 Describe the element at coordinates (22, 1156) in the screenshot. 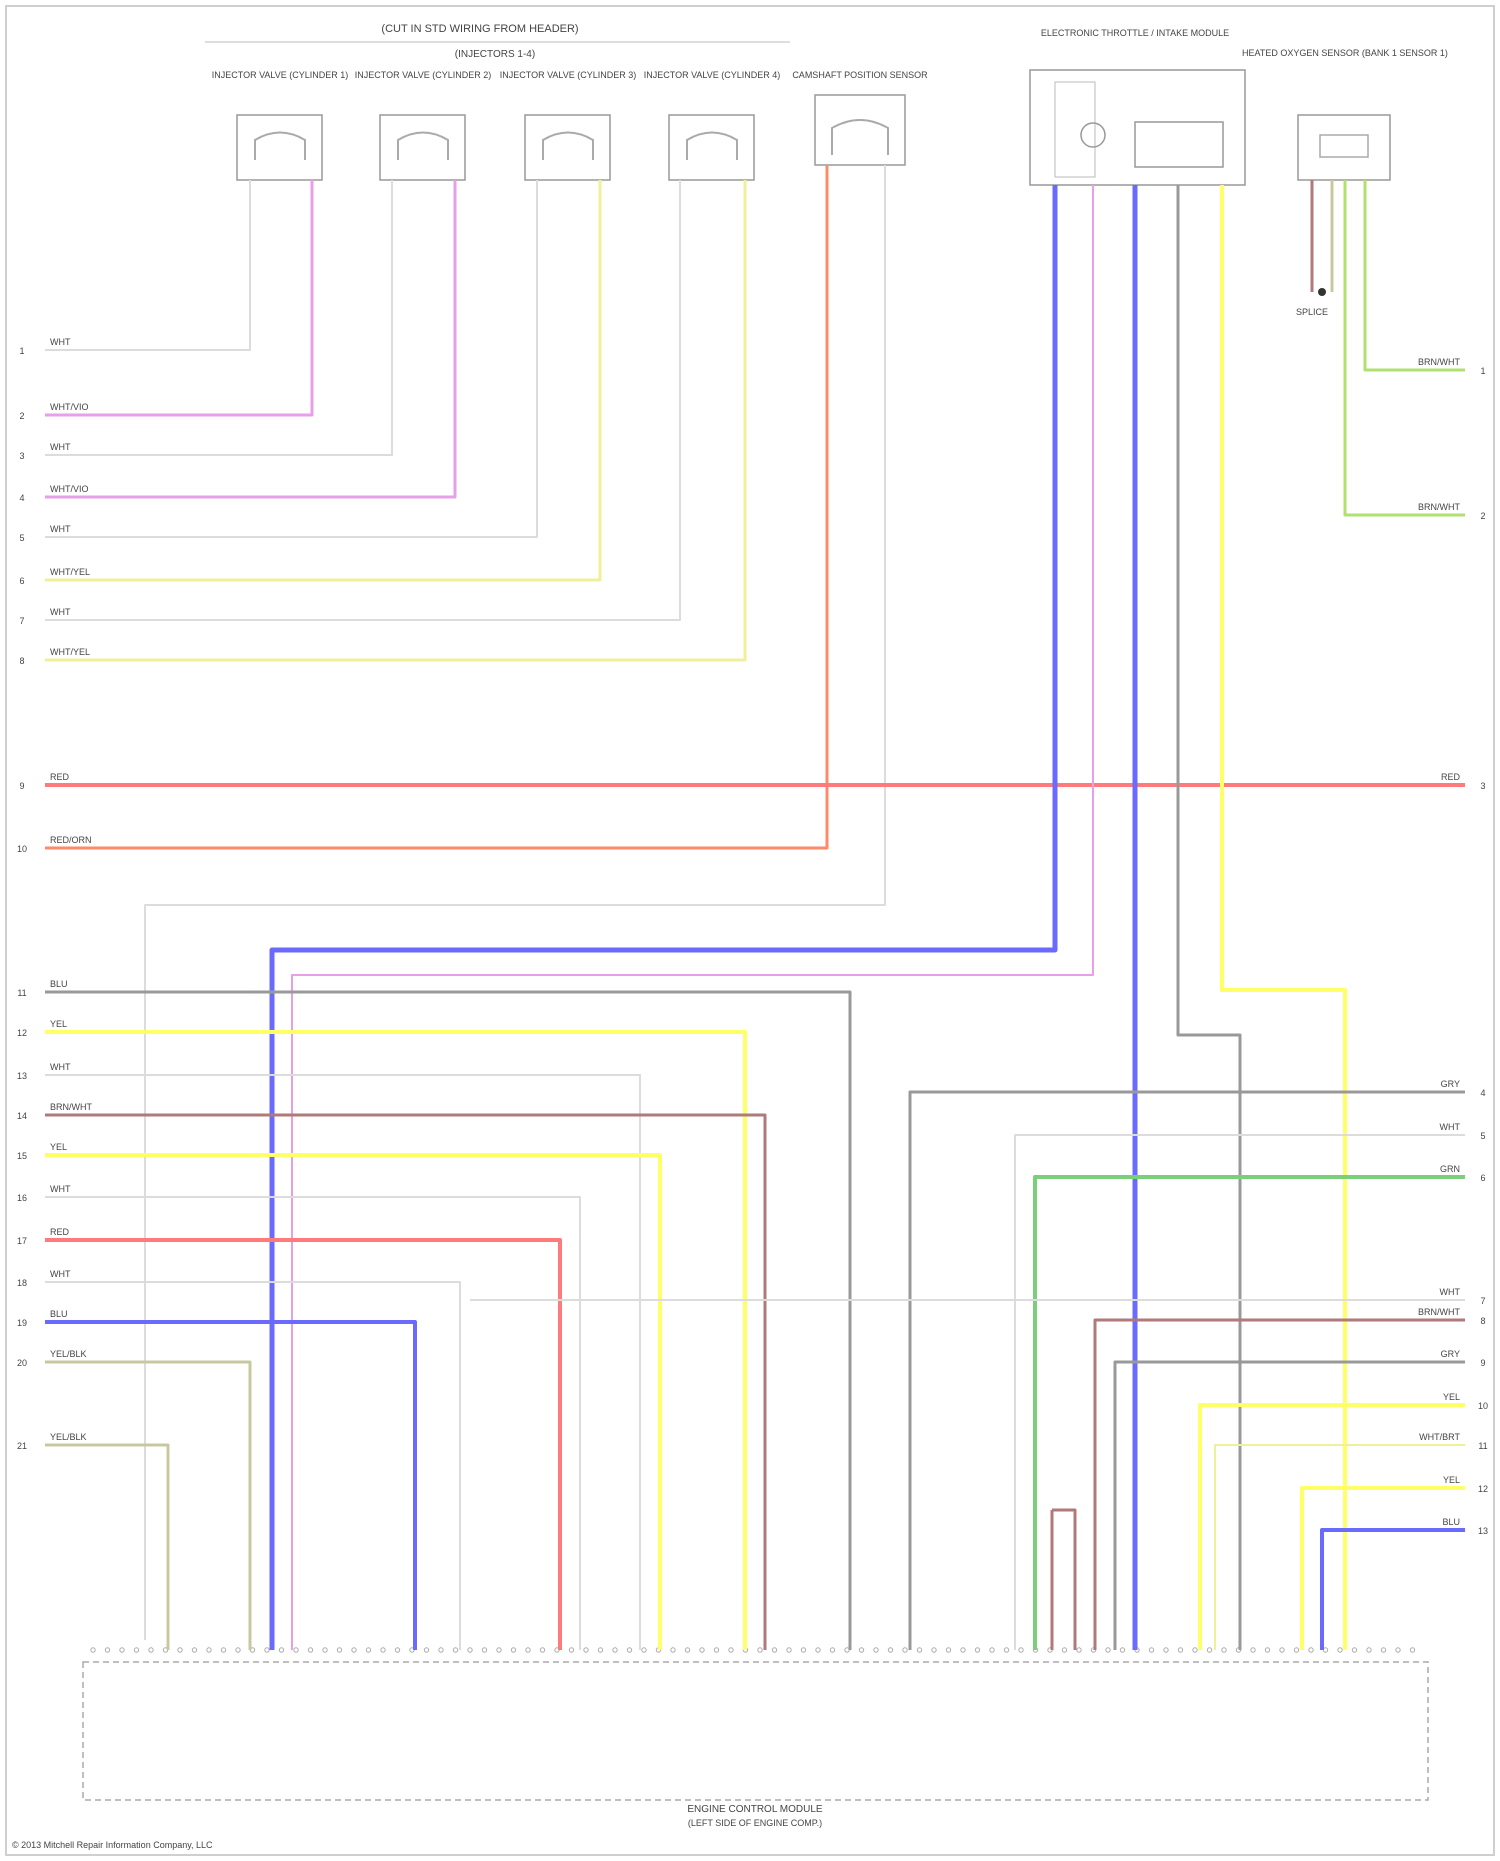

I see `left-row-number: 15` at that location.